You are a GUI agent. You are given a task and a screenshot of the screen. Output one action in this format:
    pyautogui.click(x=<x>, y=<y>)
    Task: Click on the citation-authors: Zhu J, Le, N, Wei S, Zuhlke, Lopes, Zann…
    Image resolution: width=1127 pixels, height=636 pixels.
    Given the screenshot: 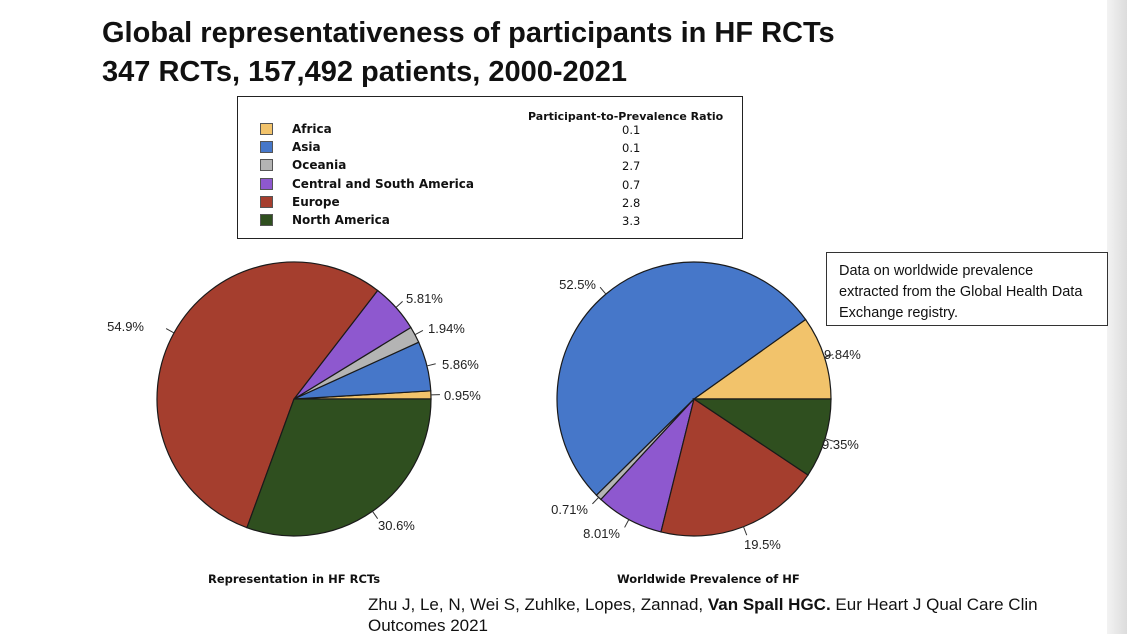 What is the action you would take?
    pyautogui.click(x=538, y=604)
    